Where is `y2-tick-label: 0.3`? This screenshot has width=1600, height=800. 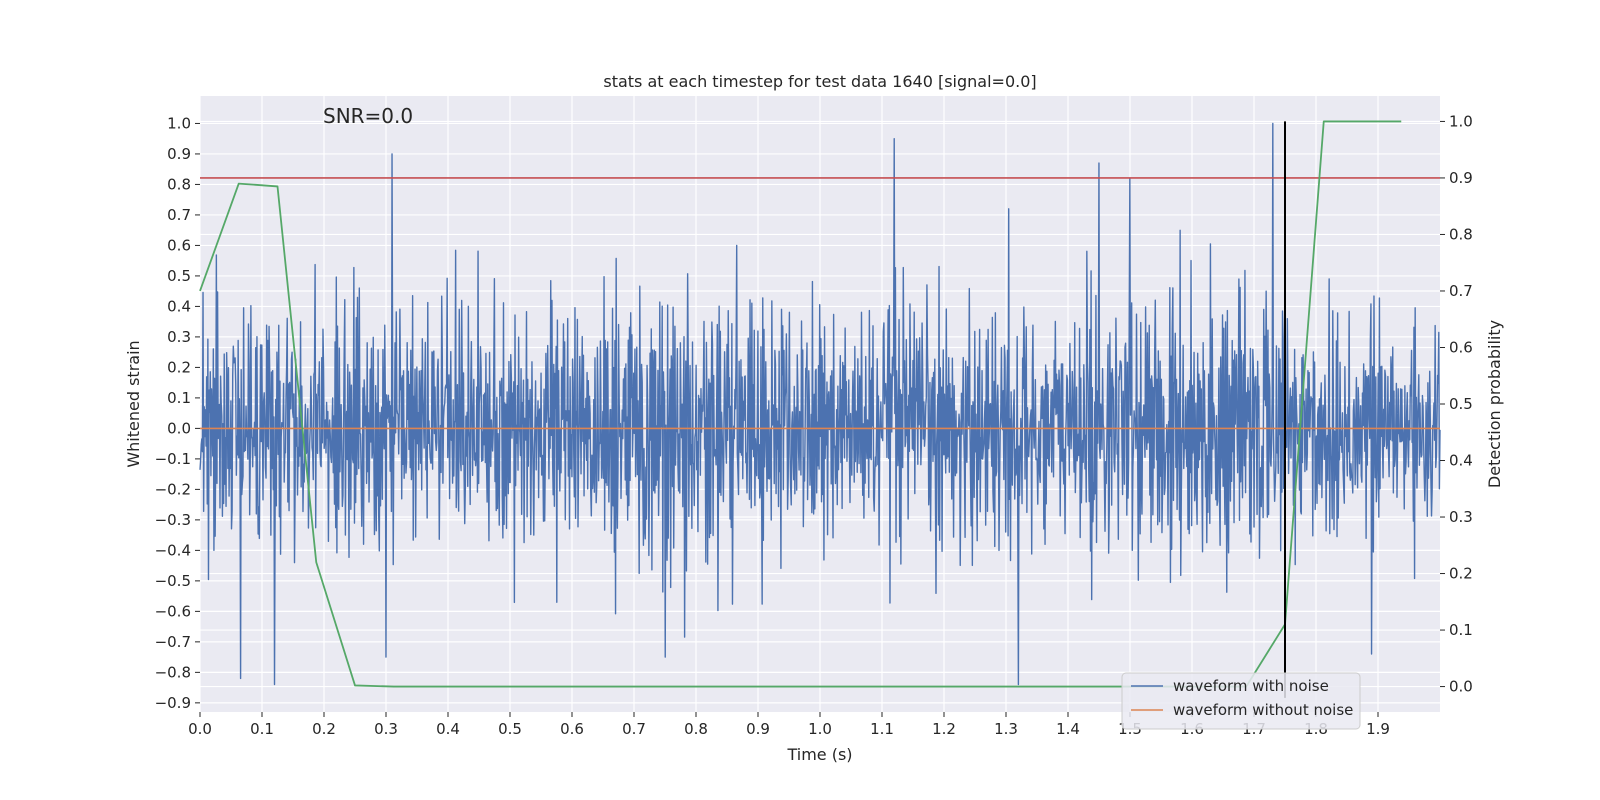
y2-tick-label: 0.3 is located at coordinates (1461, 517).